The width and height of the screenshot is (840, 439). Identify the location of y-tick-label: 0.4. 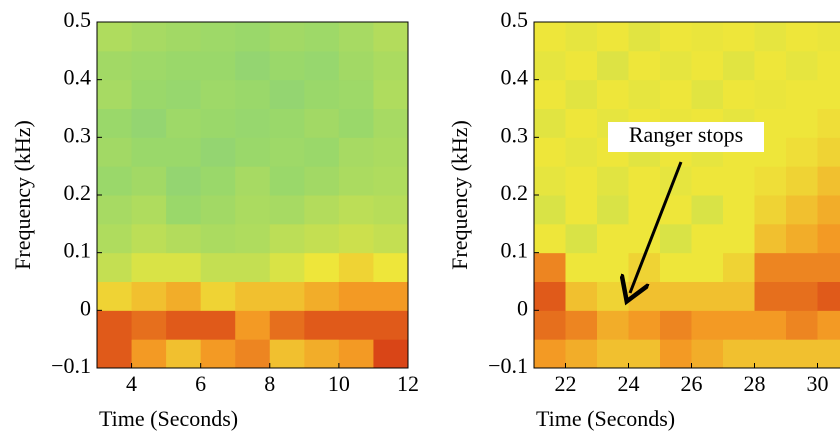
(515, 77).